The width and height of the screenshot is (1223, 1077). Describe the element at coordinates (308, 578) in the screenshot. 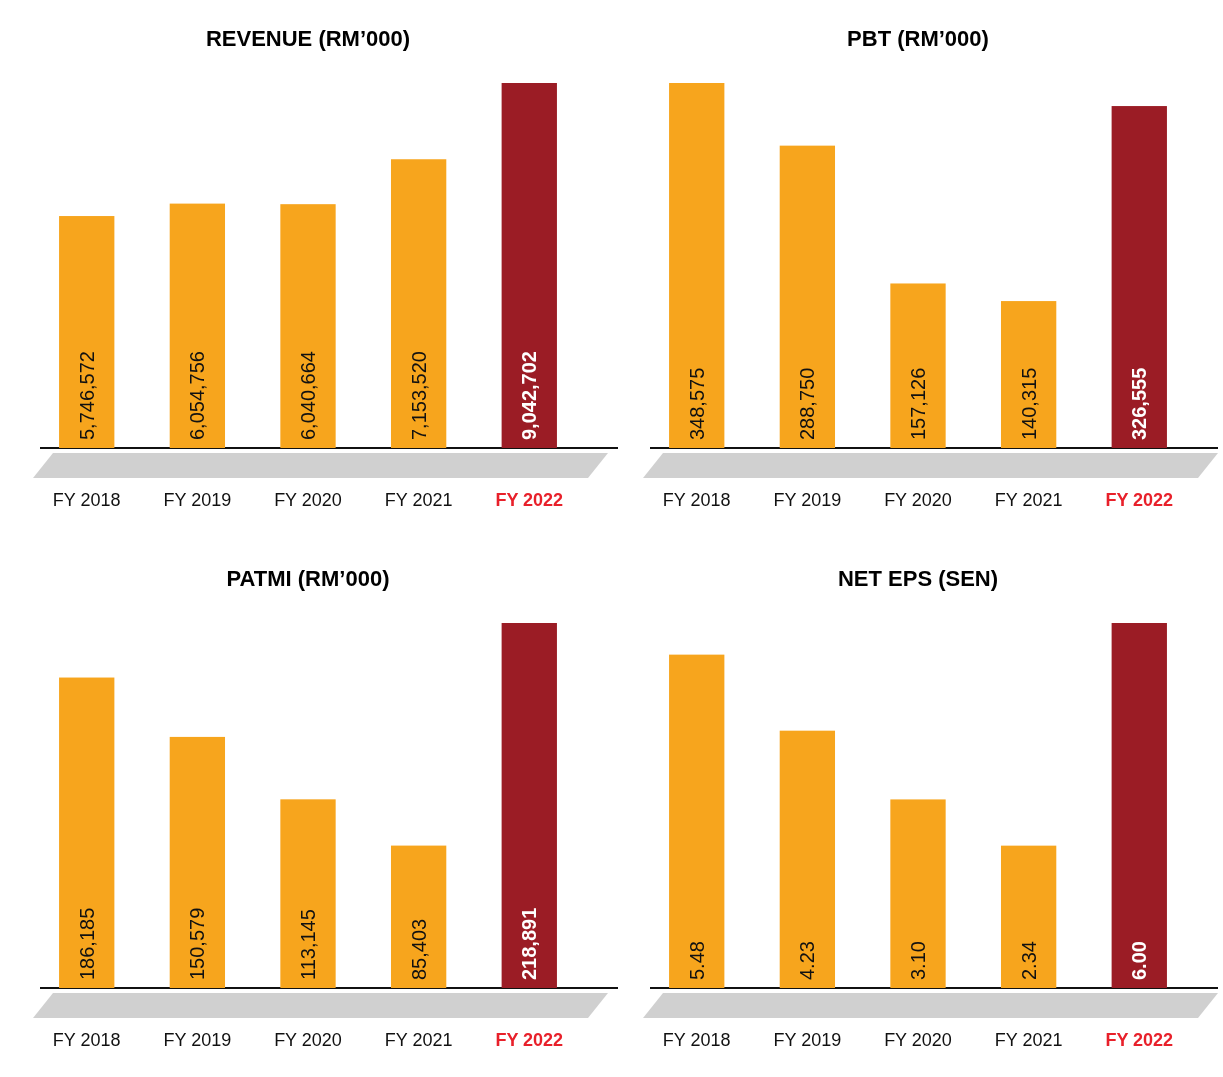

I see `chart-title: PATMI (RM’000)` at that location.